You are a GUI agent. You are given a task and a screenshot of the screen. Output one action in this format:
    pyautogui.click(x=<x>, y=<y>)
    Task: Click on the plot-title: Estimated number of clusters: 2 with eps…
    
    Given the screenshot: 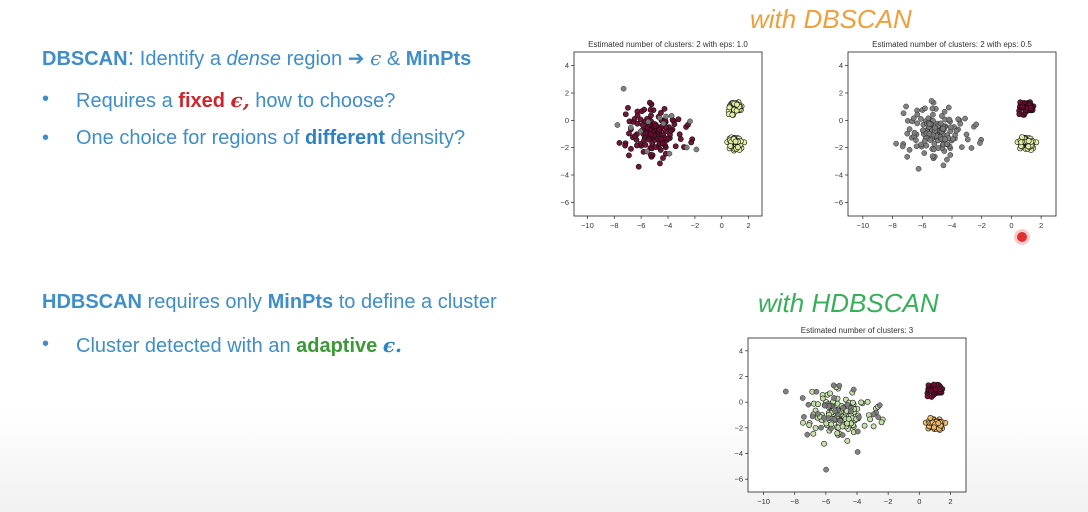 What is the action you would take?
    pyautogui.click(x=668, y=44)
    